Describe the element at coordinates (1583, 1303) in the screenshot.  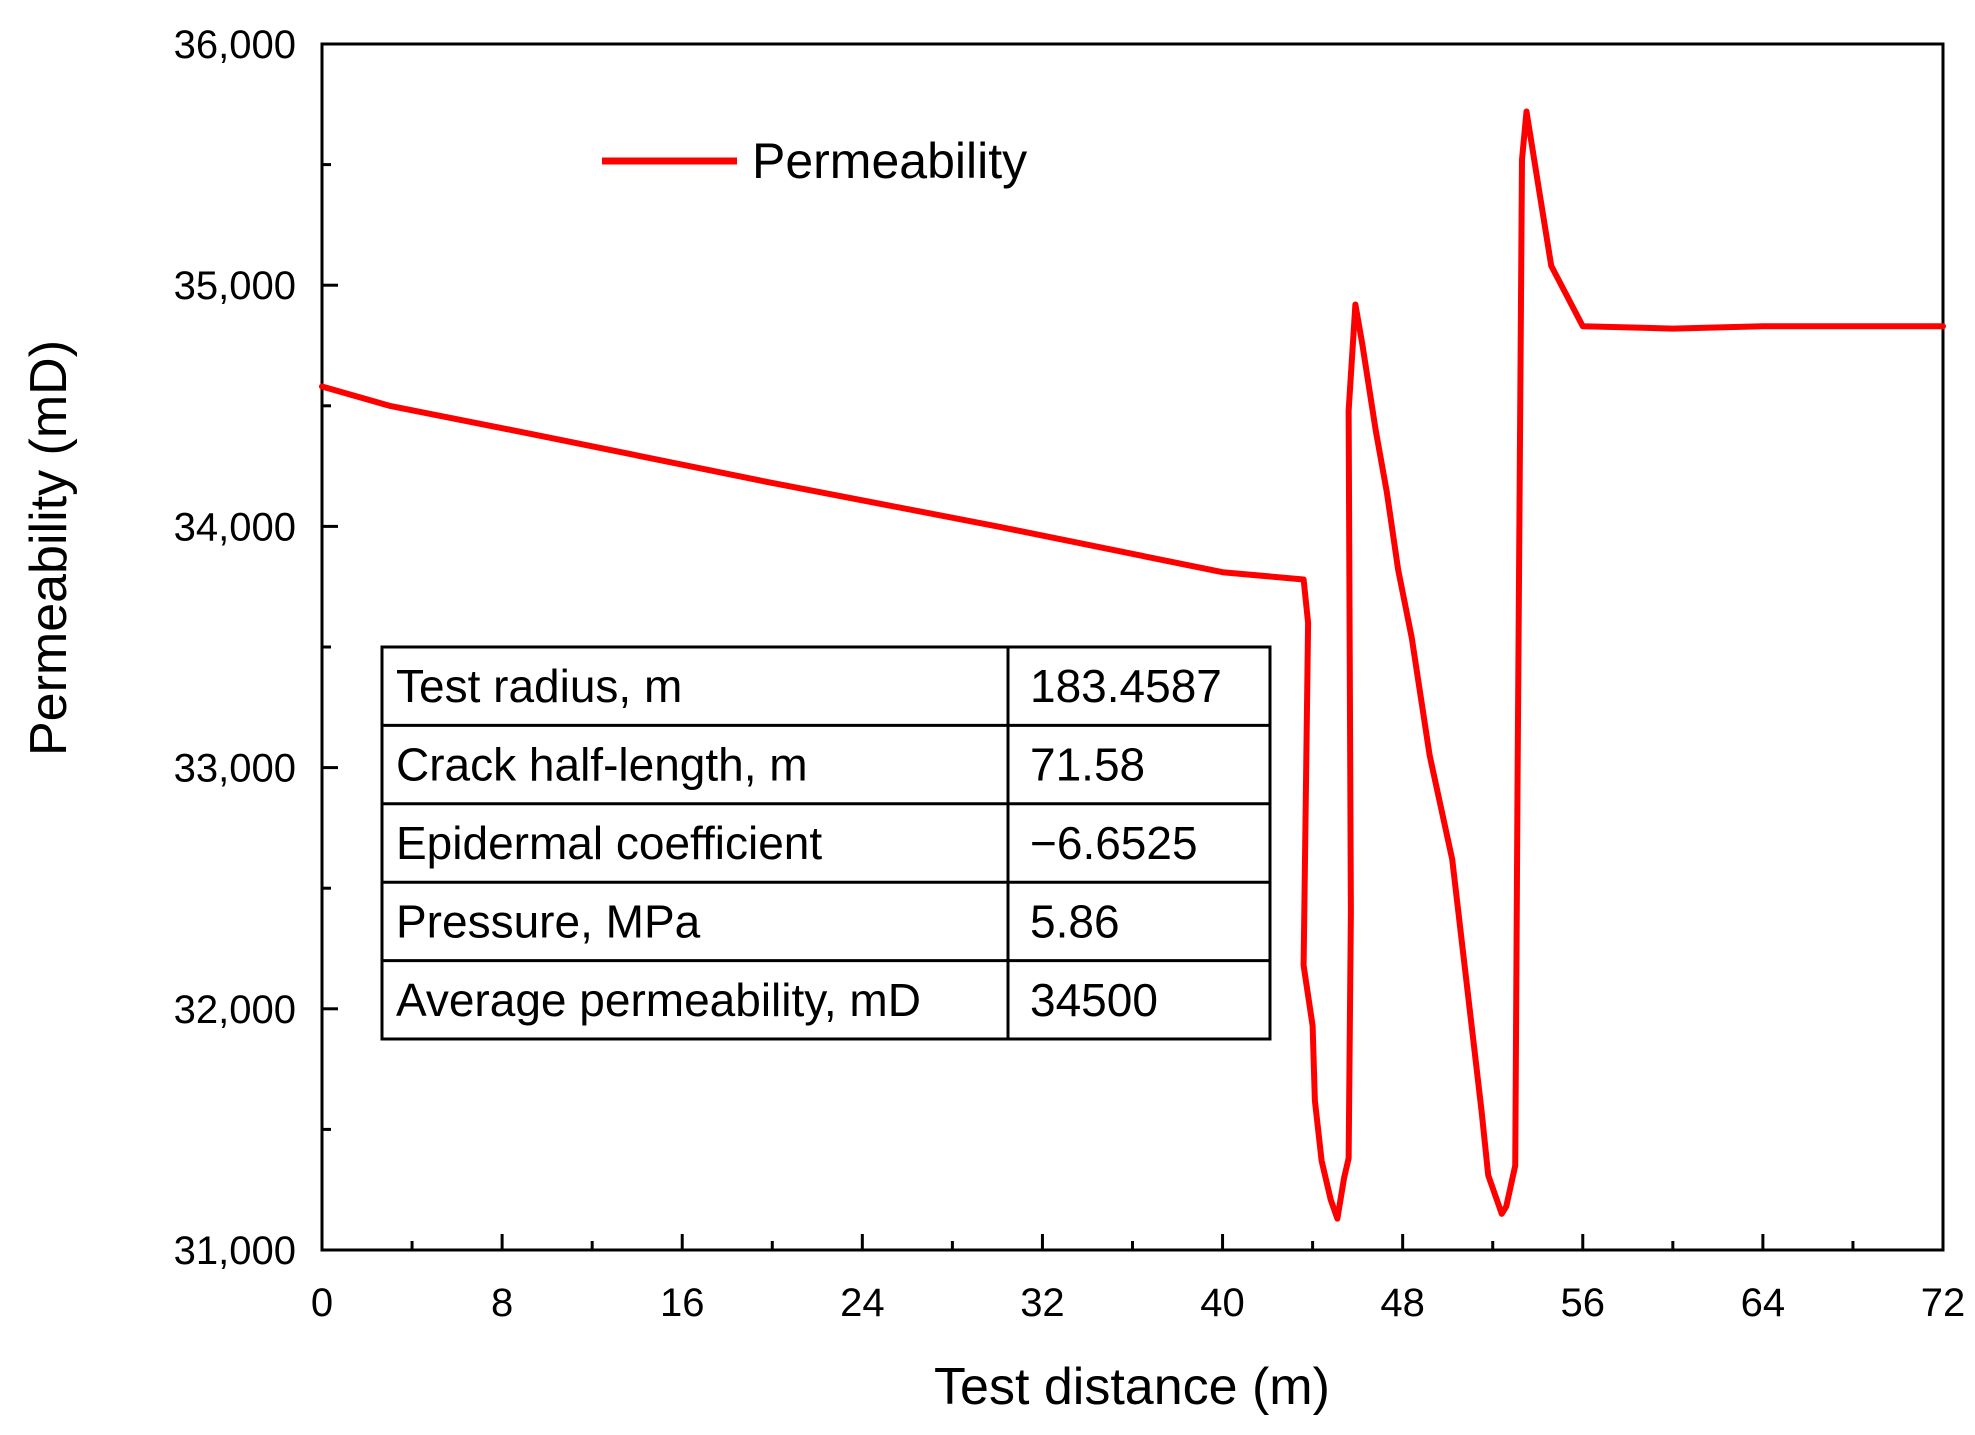
I see `x-tick-label: 56` at that location.